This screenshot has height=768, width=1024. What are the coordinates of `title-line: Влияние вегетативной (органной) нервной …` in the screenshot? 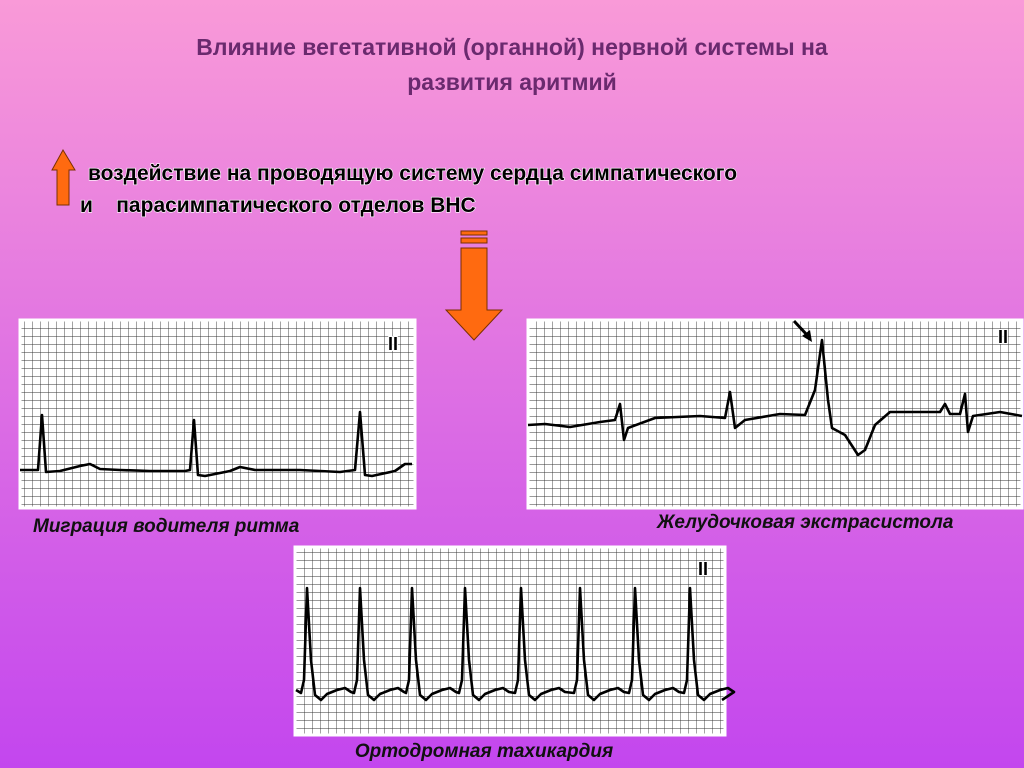 It's located at (512, 47).